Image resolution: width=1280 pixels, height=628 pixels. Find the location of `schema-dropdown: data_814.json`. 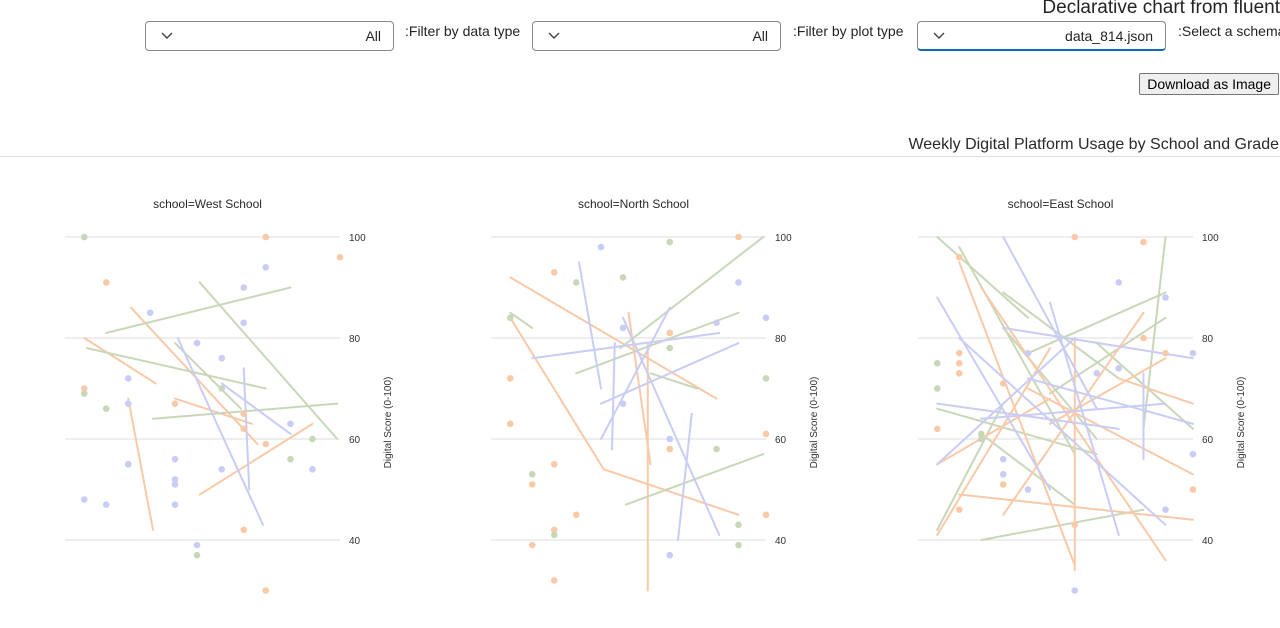

schema-dropdown: data_814.json is located at coordinates (1041, 36).